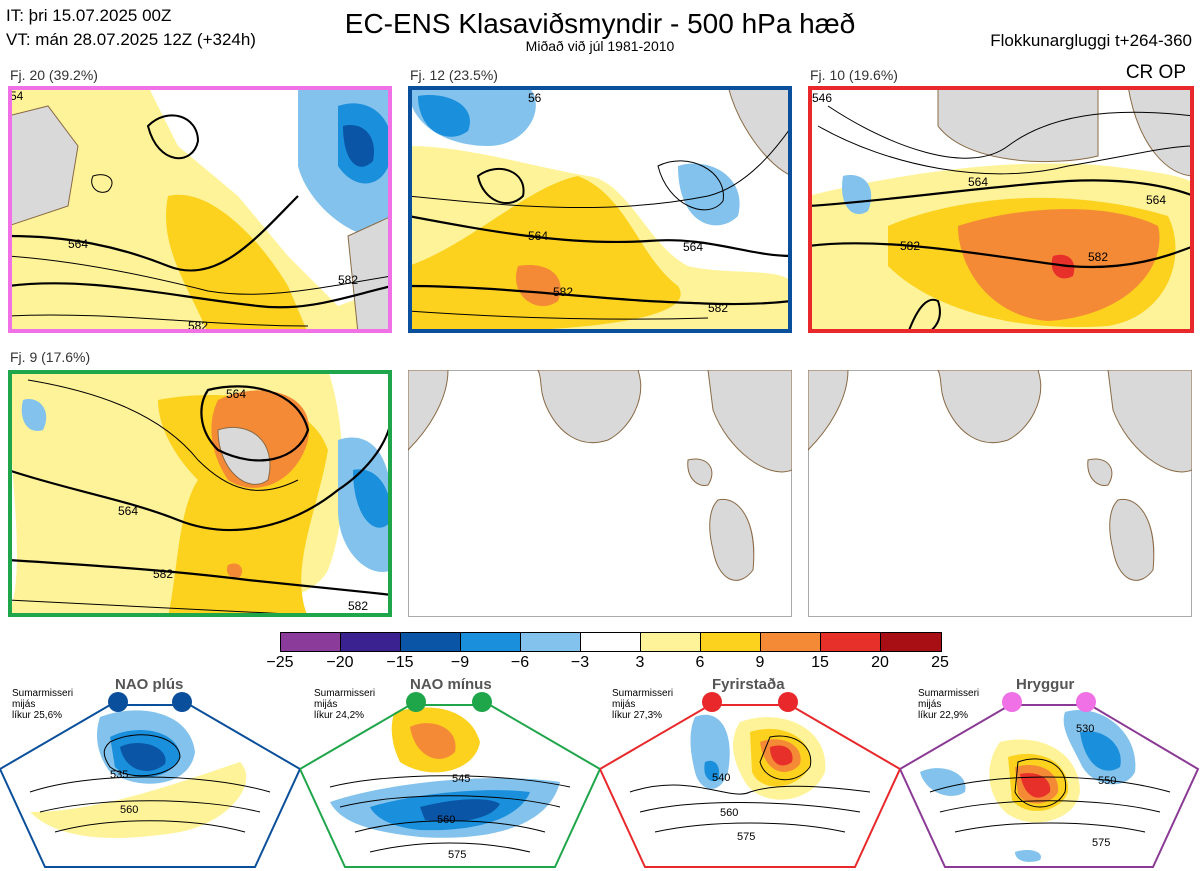  Describe the element at coordinates (17, 96) in the screenshot. I see `contour-label: 54` at that location.